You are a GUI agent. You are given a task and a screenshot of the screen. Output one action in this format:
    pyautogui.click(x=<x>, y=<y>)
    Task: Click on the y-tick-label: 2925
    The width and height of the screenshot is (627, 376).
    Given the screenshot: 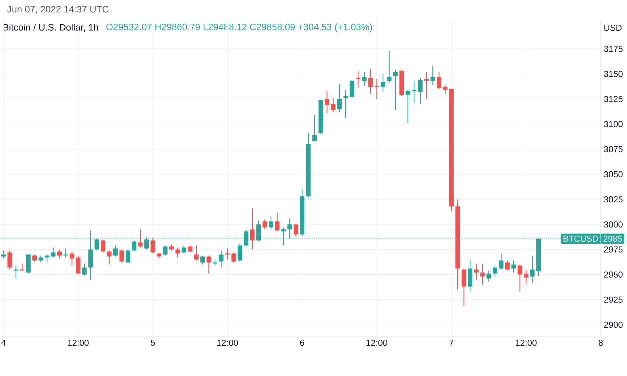 What is the action you would take?
    pyautogui.click(x=613, y=299)
    